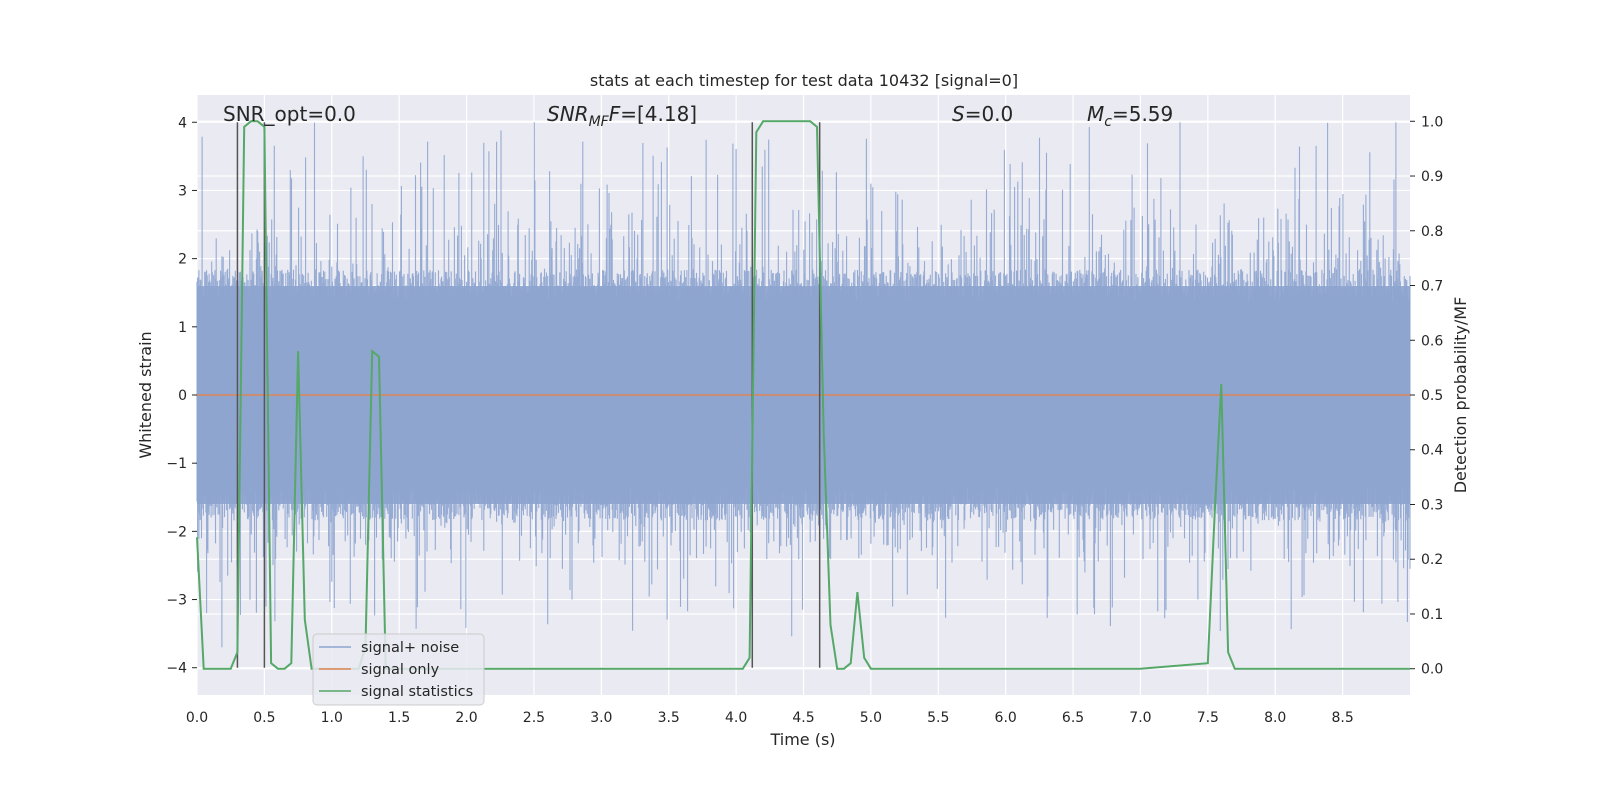 The image size is (1600, 800). Describe the element at coordinates (176, 601) in the screenshot. I see `y-tick-label: −3` at that location.